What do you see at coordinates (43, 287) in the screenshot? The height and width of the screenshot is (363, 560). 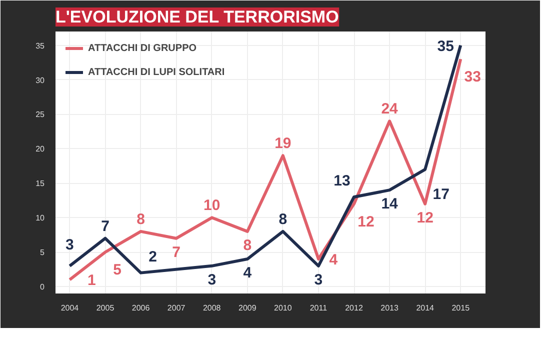 I see `y-tick-label: 0` at bounding box center [43, 287].